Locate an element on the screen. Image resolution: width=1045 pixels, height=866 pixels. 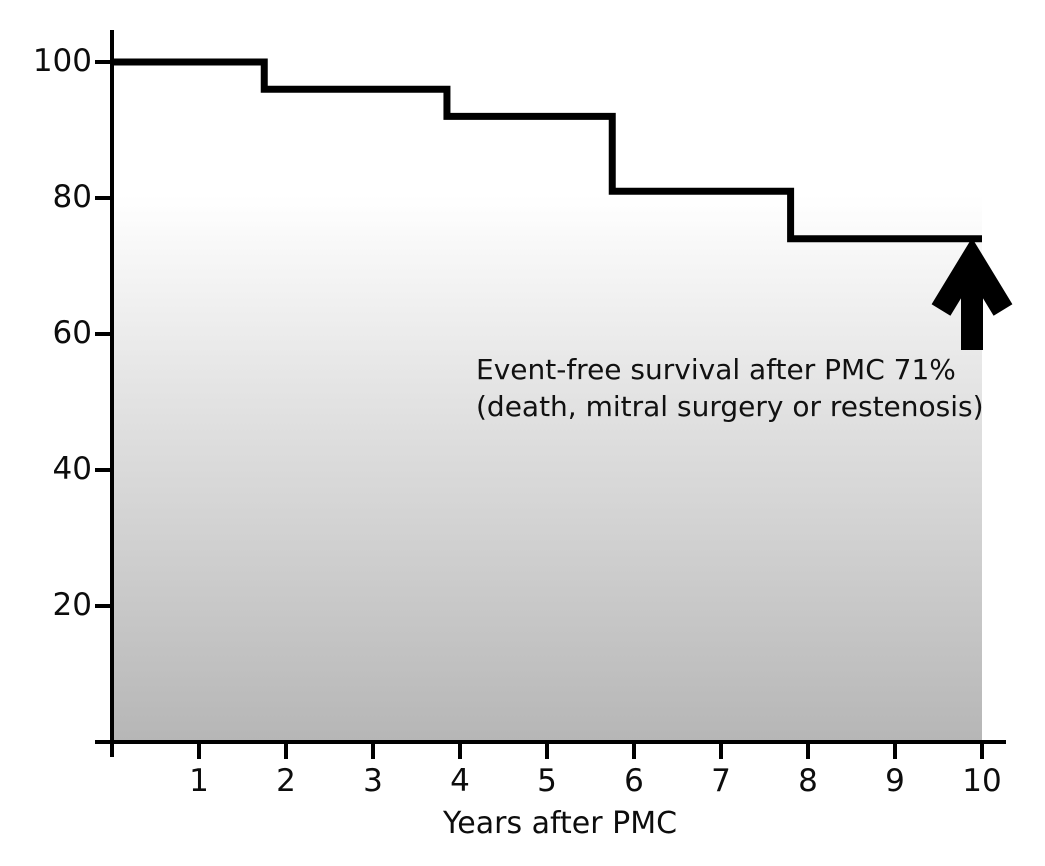
x-tick-label: 6 is located at coordinates (634, 781).